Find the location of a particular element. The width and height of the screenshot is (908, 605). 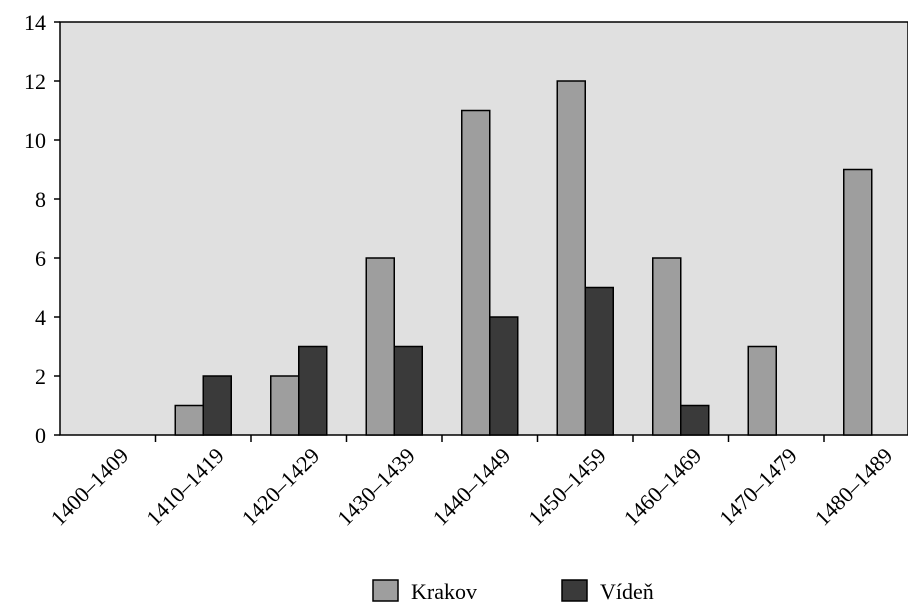

legend-label: Vídeň is located at coordinates (627, 591).